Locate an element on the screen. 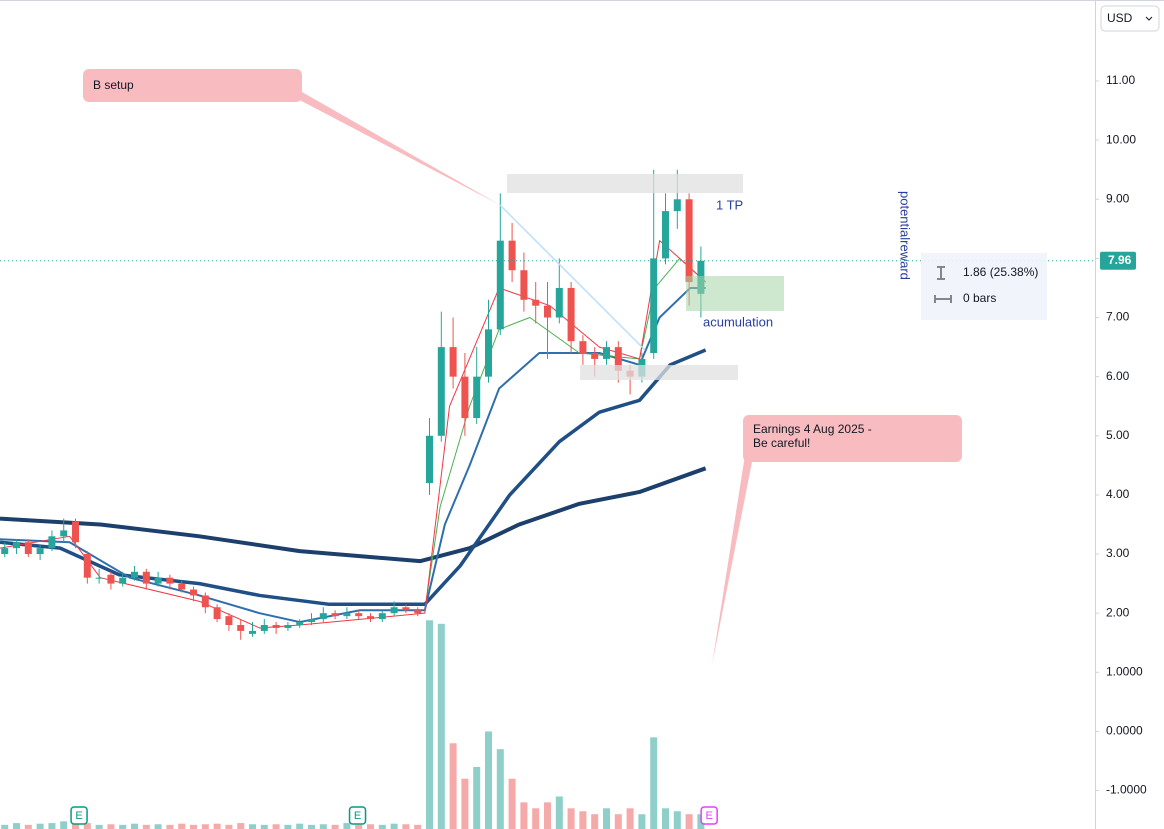  moving-average is located at coordinates (353, 515).